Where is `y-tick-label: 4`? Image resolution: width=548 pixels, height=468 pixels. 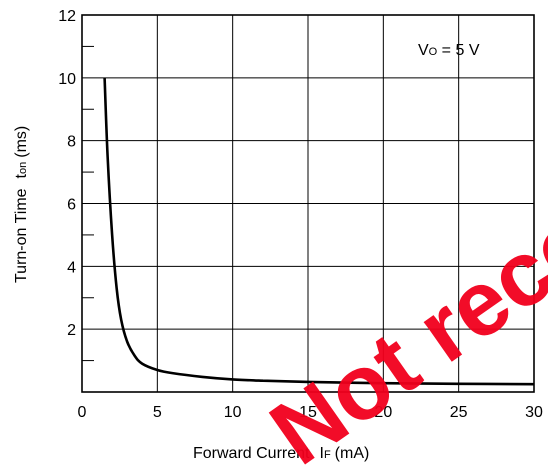 y-tick-label: 4 is located at coordinates (71, 267).